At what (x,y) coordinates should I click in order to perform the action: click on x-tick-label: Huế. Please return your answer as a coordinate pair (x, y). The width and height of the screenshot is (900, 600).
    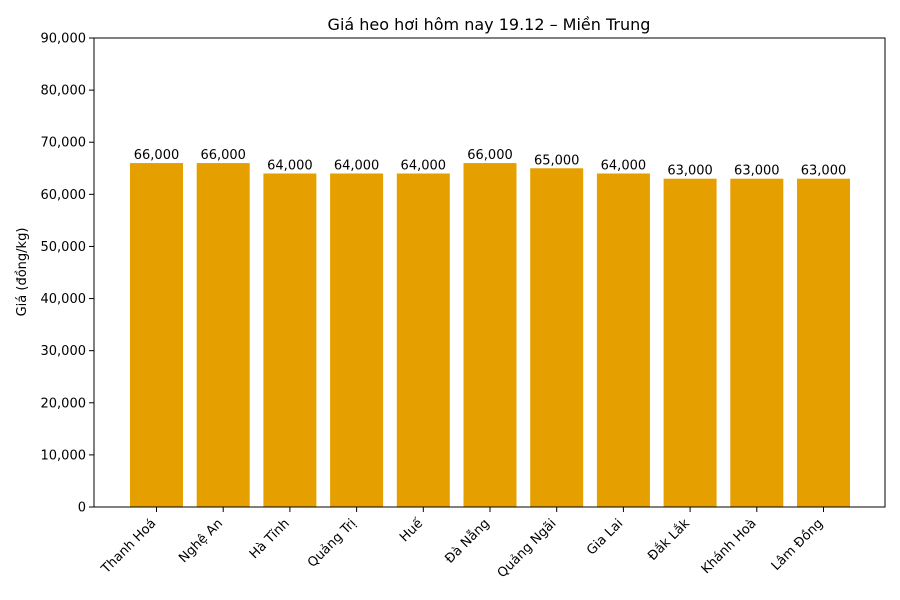
    Looking at the image, I should click on (411, 530).